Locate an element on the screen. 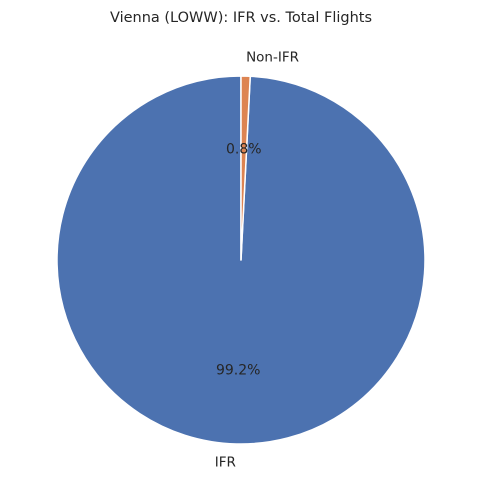 The width and height of the screenshot is (482, 502). pct-label-ifr: 99.2% is located at coordinates (238, 370).